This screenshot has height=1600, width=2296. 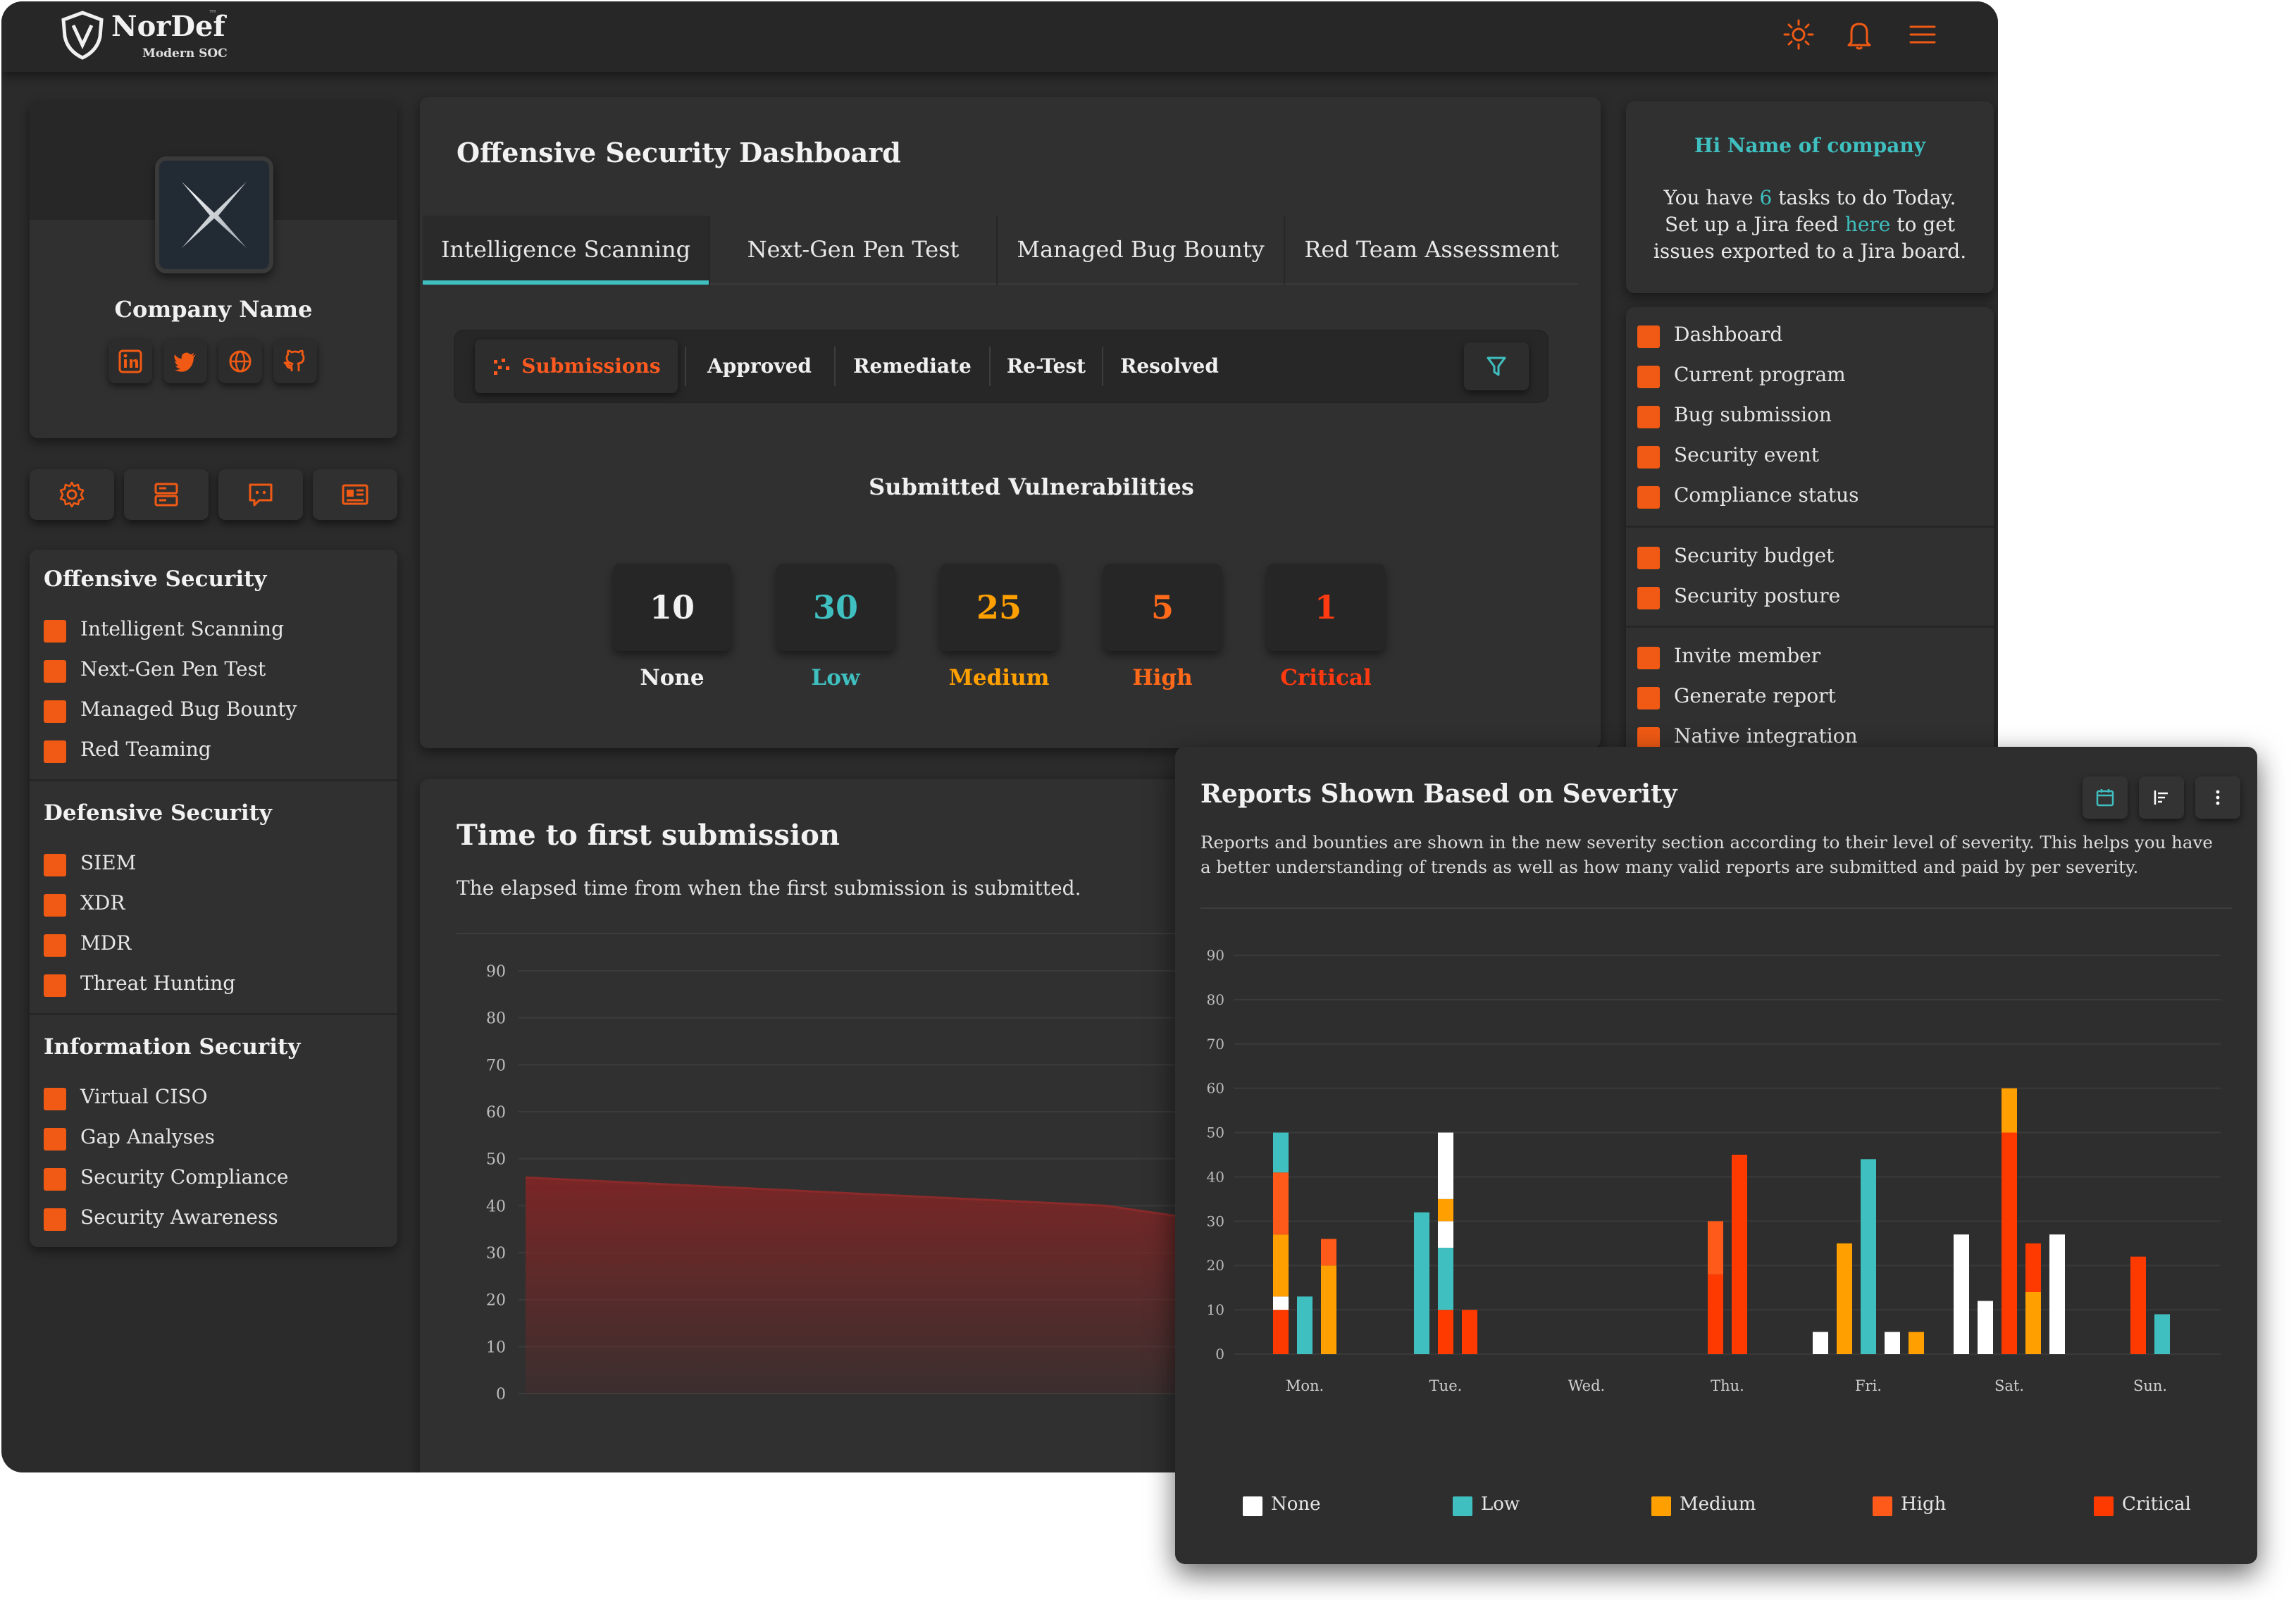 I want to click on company-avatar, so click(x=214, y=214).